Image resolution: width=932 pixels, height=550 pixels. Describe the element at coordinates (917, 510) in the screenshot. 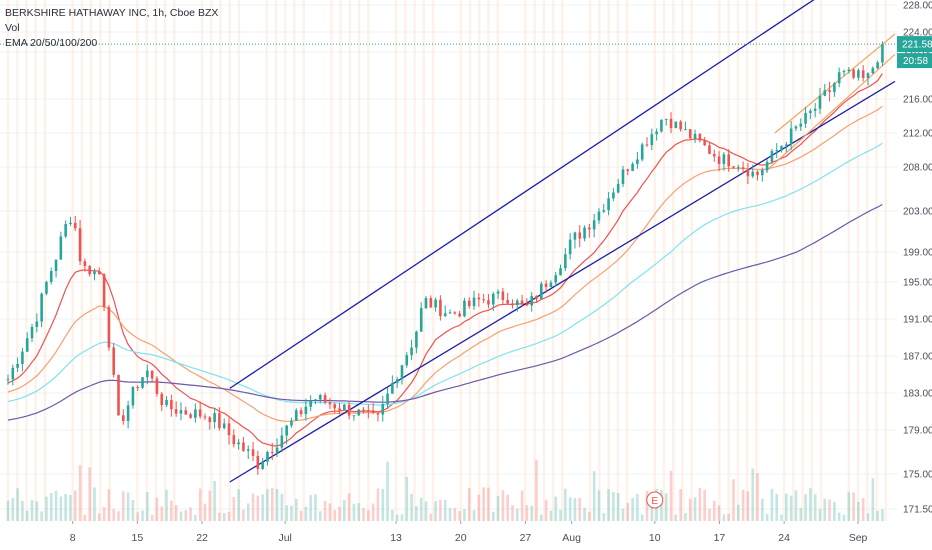

I see `y-tick-label: 171.50` at that location.